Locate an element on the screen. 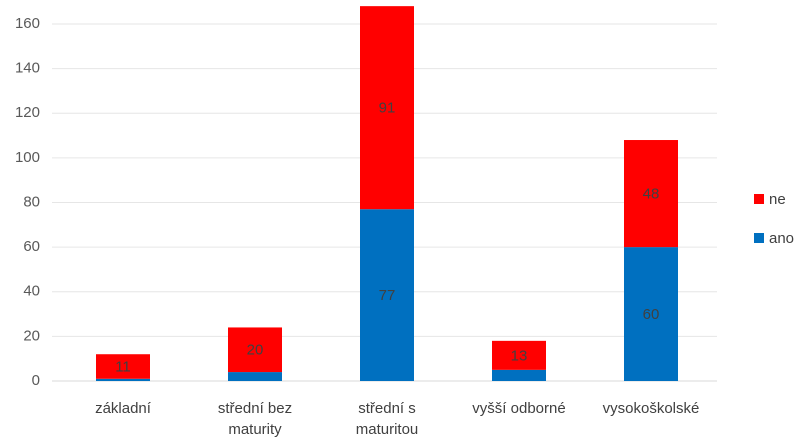 This screenshot has height=441, width=803. data-label: 11 is located at coordinates (123, 366).